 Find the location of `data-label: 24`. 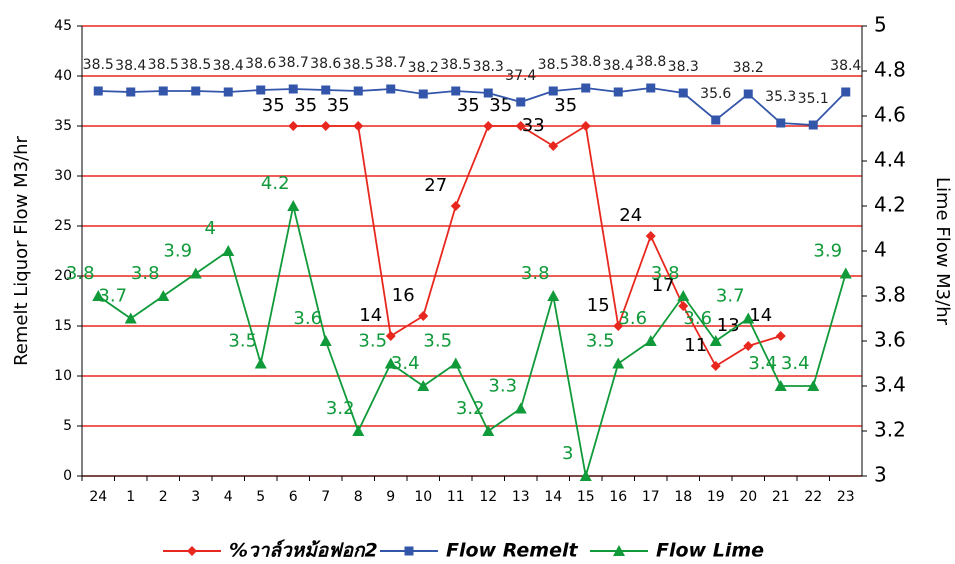

data-label: 24 is located at coordinates (630, 215).